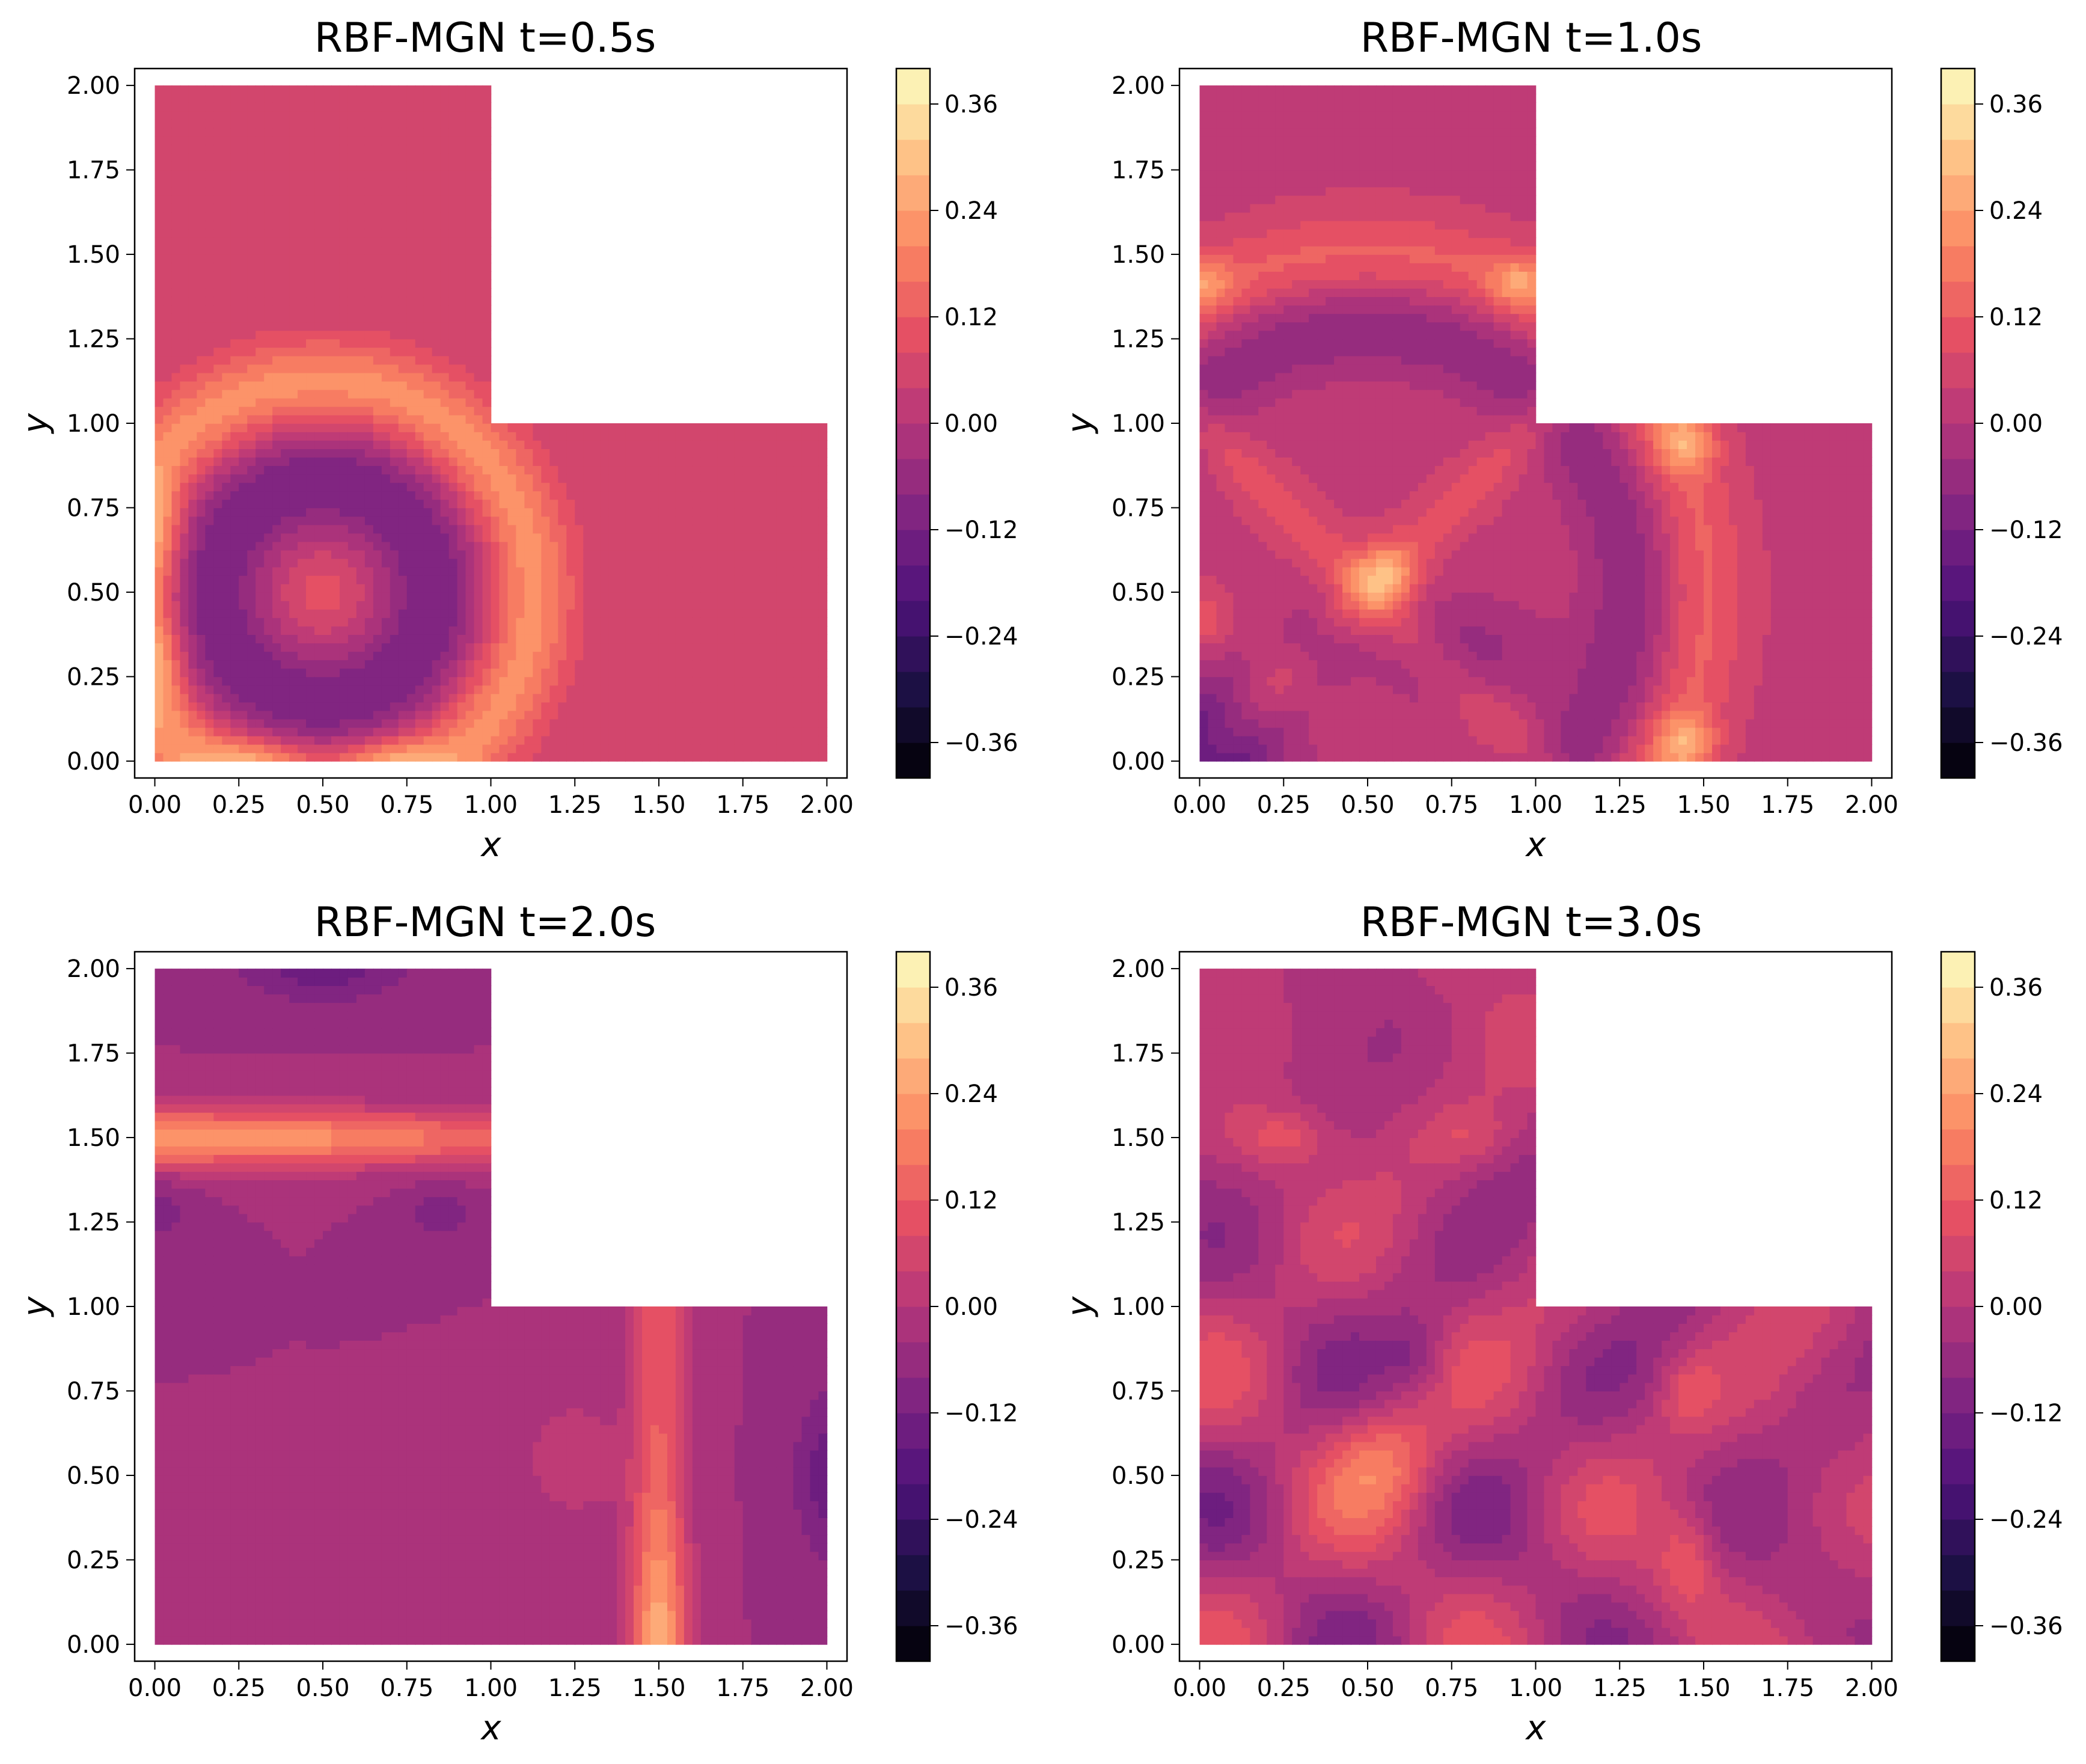 This screenshot has width=2086, height=1764. Describe the element at coordinates (913, 264) in the screenshot. I see `colorbar-band` at that location.